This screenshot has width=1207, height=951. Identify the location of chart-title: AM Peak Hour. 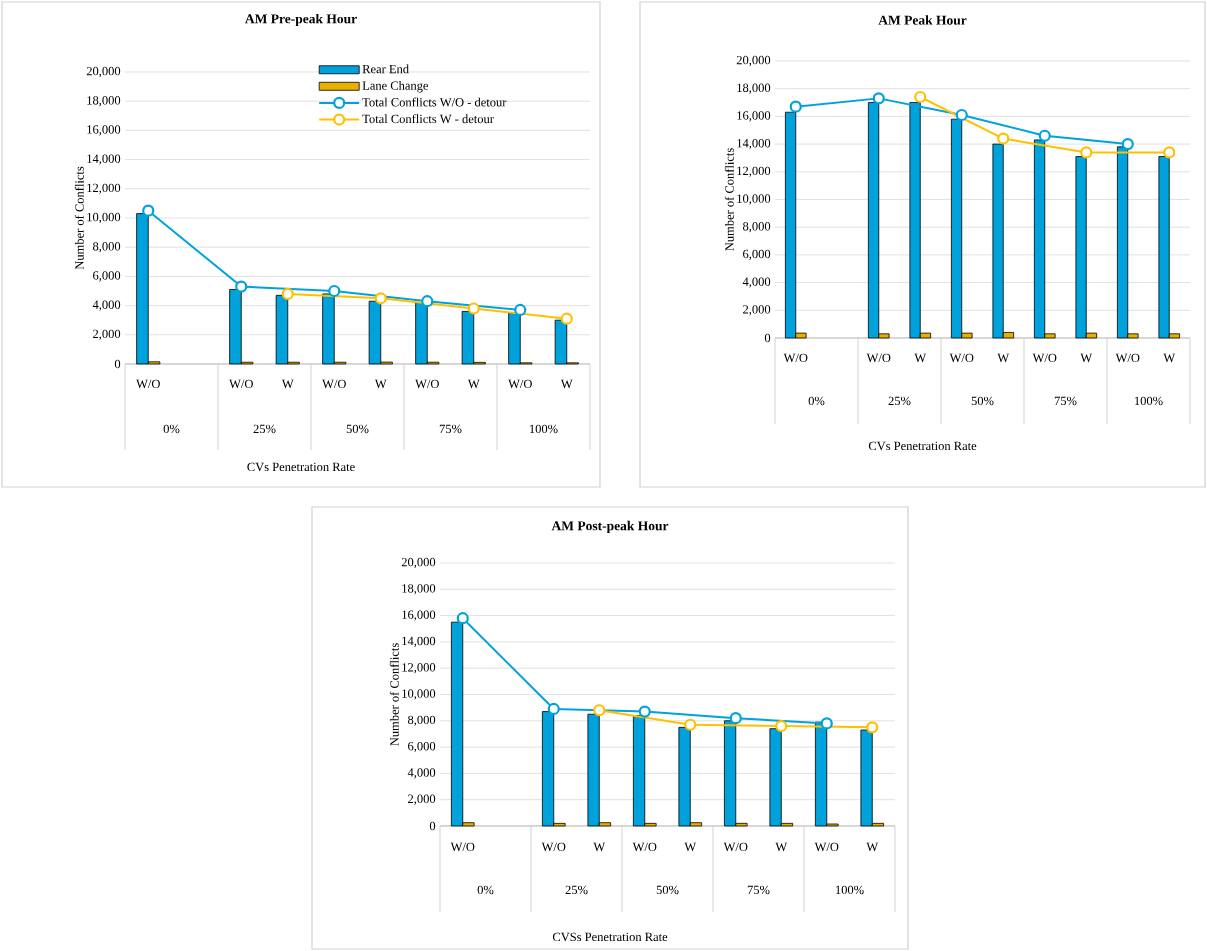
(922, 20).